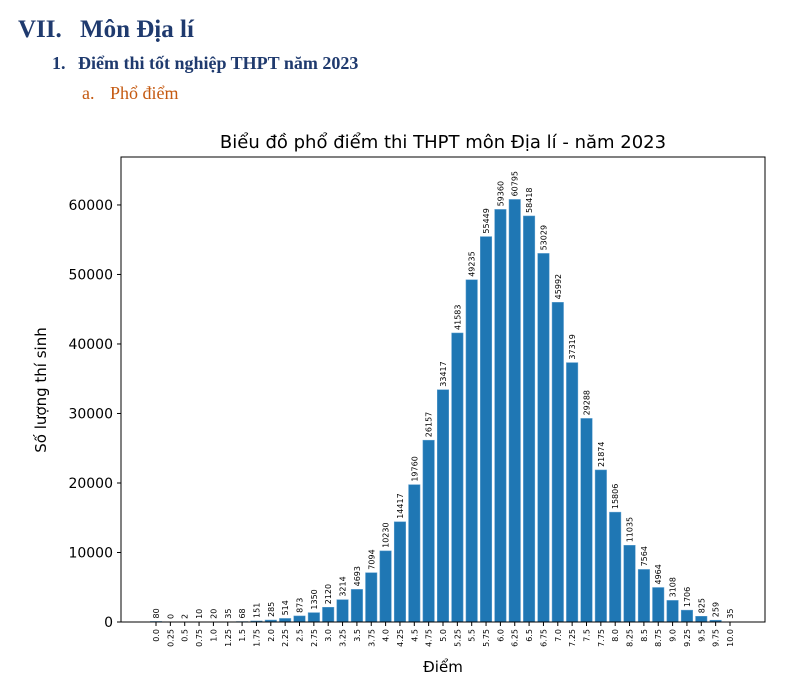 The image size is (800, 689). Describe the element at coordinates (144, 93) in the screenshot. I see `subsubsection-title: Phổ điểm` at that location.